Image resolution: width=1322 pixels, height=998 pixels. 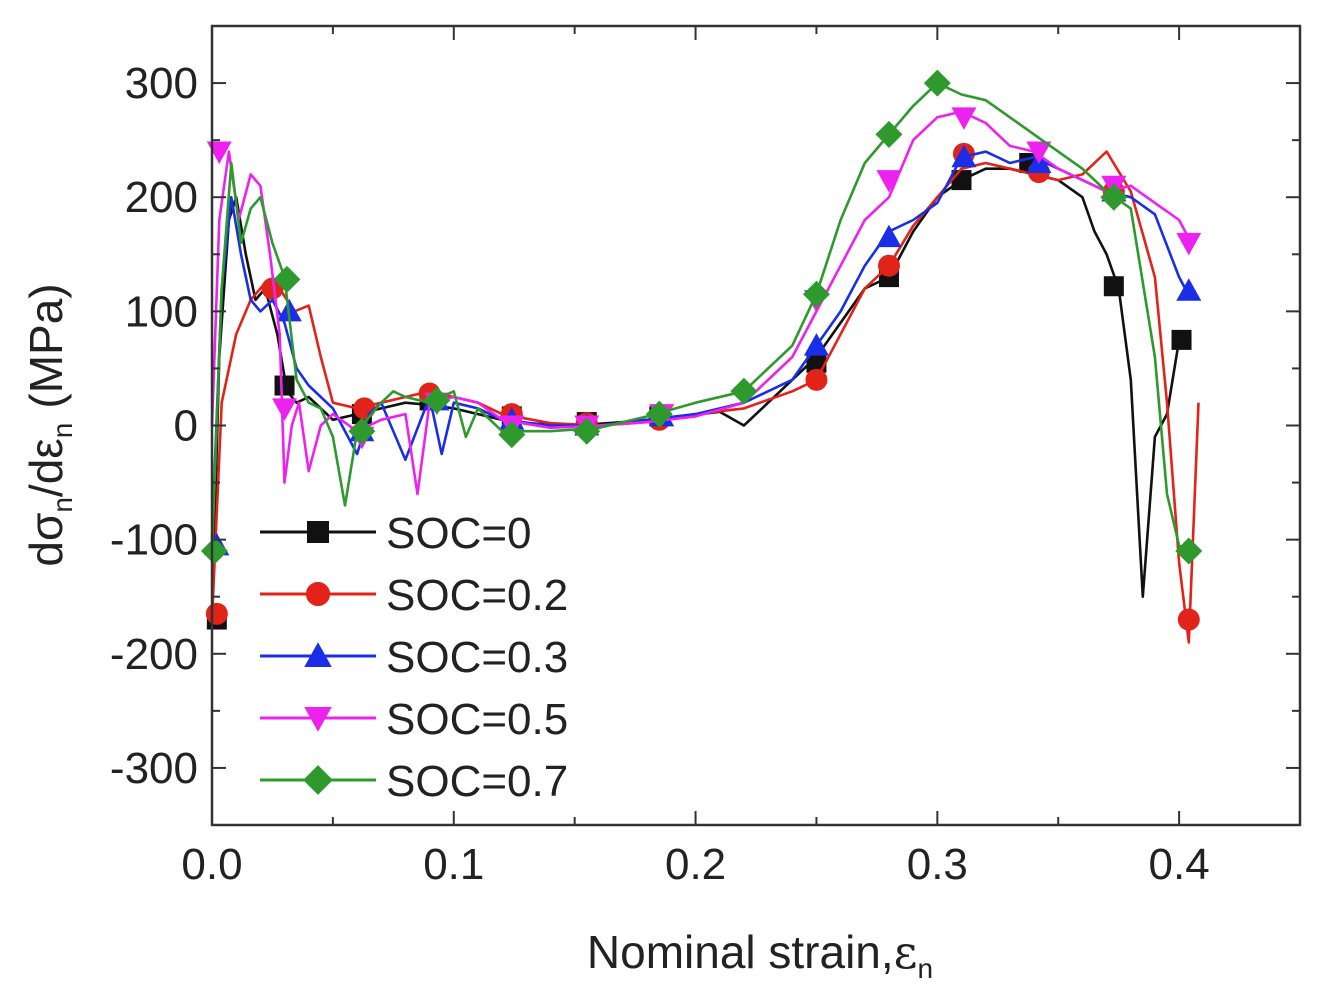 What do you see at coordinates (477, 781) in the screenshot?
I see `legend-label: SOC=0.7` at bounding box center [477, 781].